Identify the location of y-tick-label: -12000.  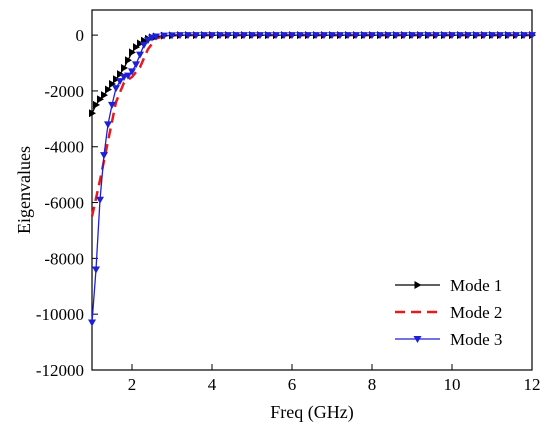
(60, 370).